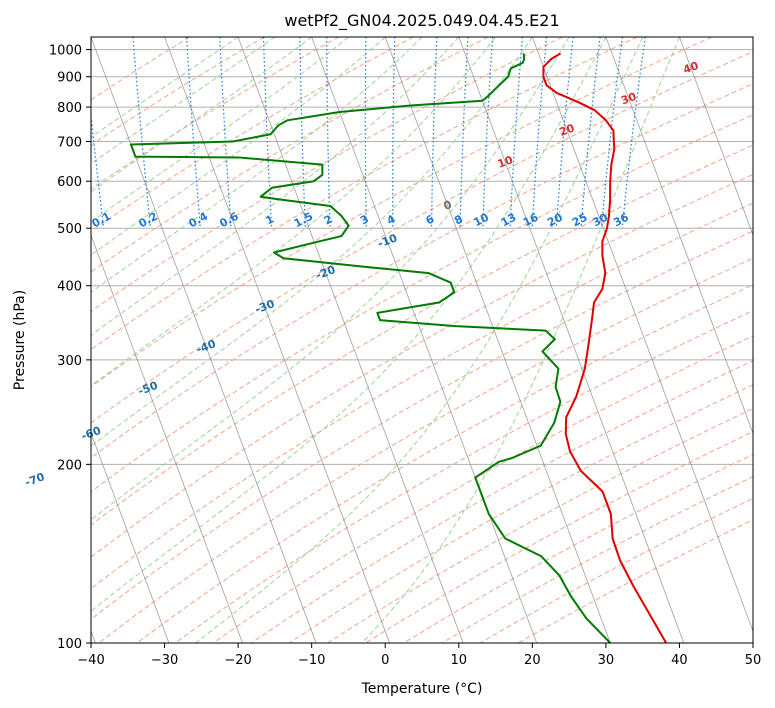 The image size is (775, 708). Describe the element at coordinates (69, 182) in the screenshot. I see `y-tick-label: 600` at that location.